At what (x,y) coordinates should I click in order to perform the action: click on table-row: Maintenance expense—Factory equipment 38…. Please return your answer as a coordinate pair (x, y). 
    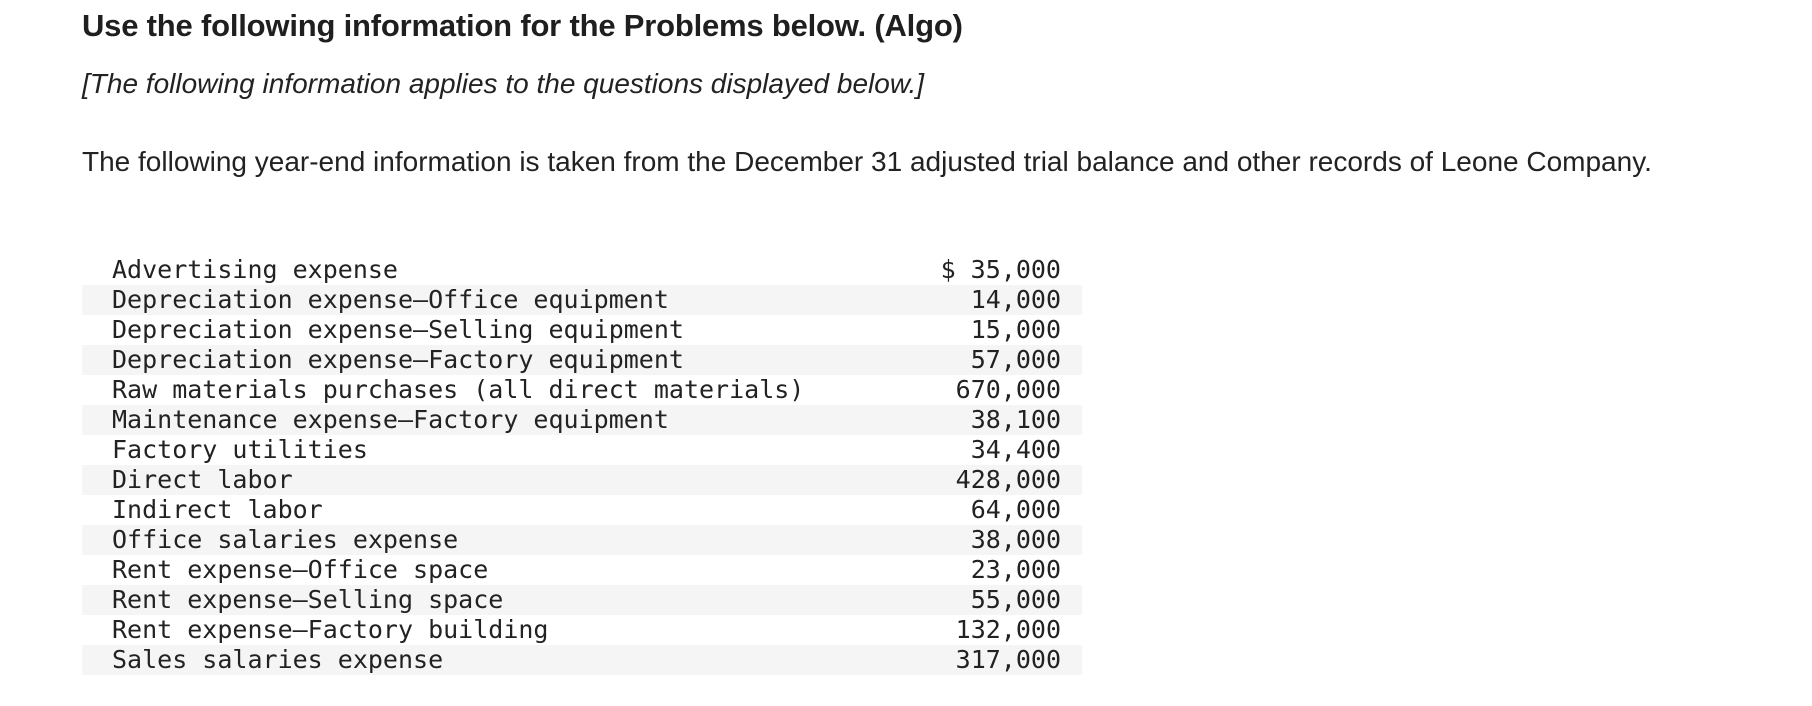
    Looking at the image, I should click on (582, 420).